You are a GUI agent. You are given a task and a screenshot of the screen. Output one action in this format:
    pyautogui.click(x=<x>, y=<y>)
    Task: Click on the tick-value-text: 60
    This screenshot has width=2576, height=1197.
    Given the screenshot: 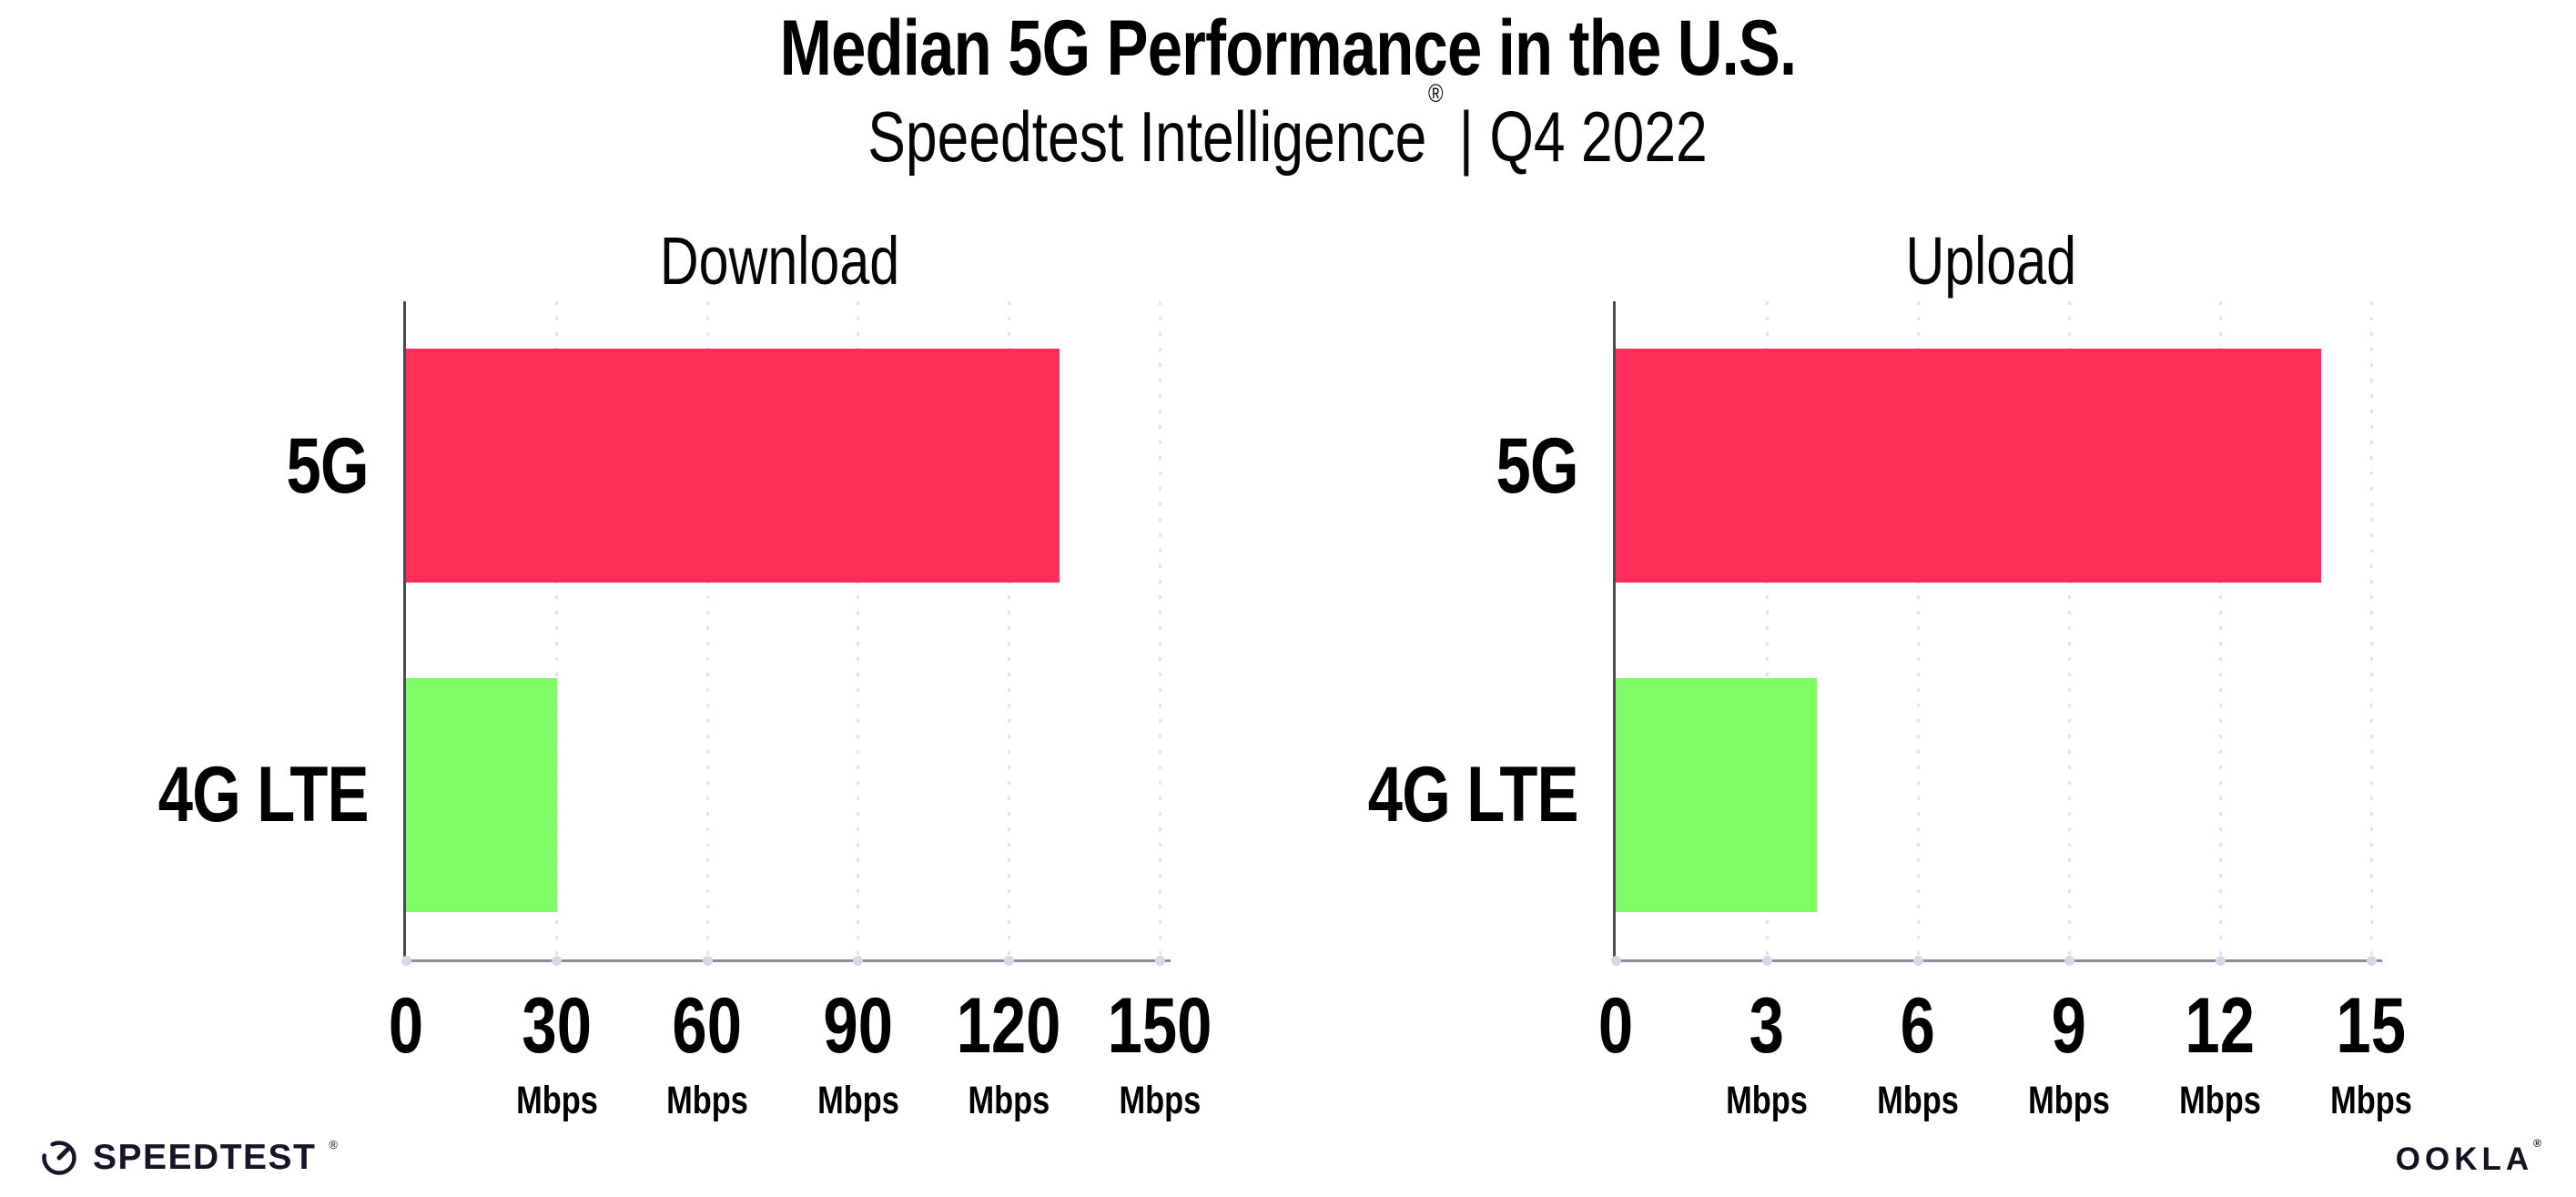 What is the action you would take?
    pyautogui.click(x=707, y=1026)
    